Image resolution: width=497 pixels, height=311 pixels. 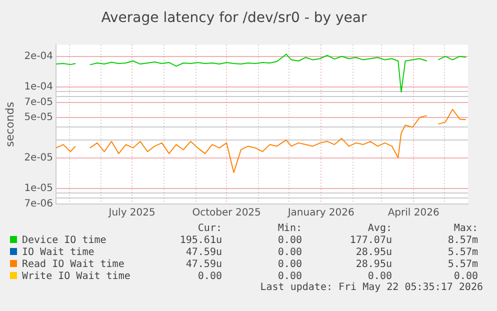 I want to click on text: Last update: Fri May 22 05:35:17 2026, so click(x=371, y=287).